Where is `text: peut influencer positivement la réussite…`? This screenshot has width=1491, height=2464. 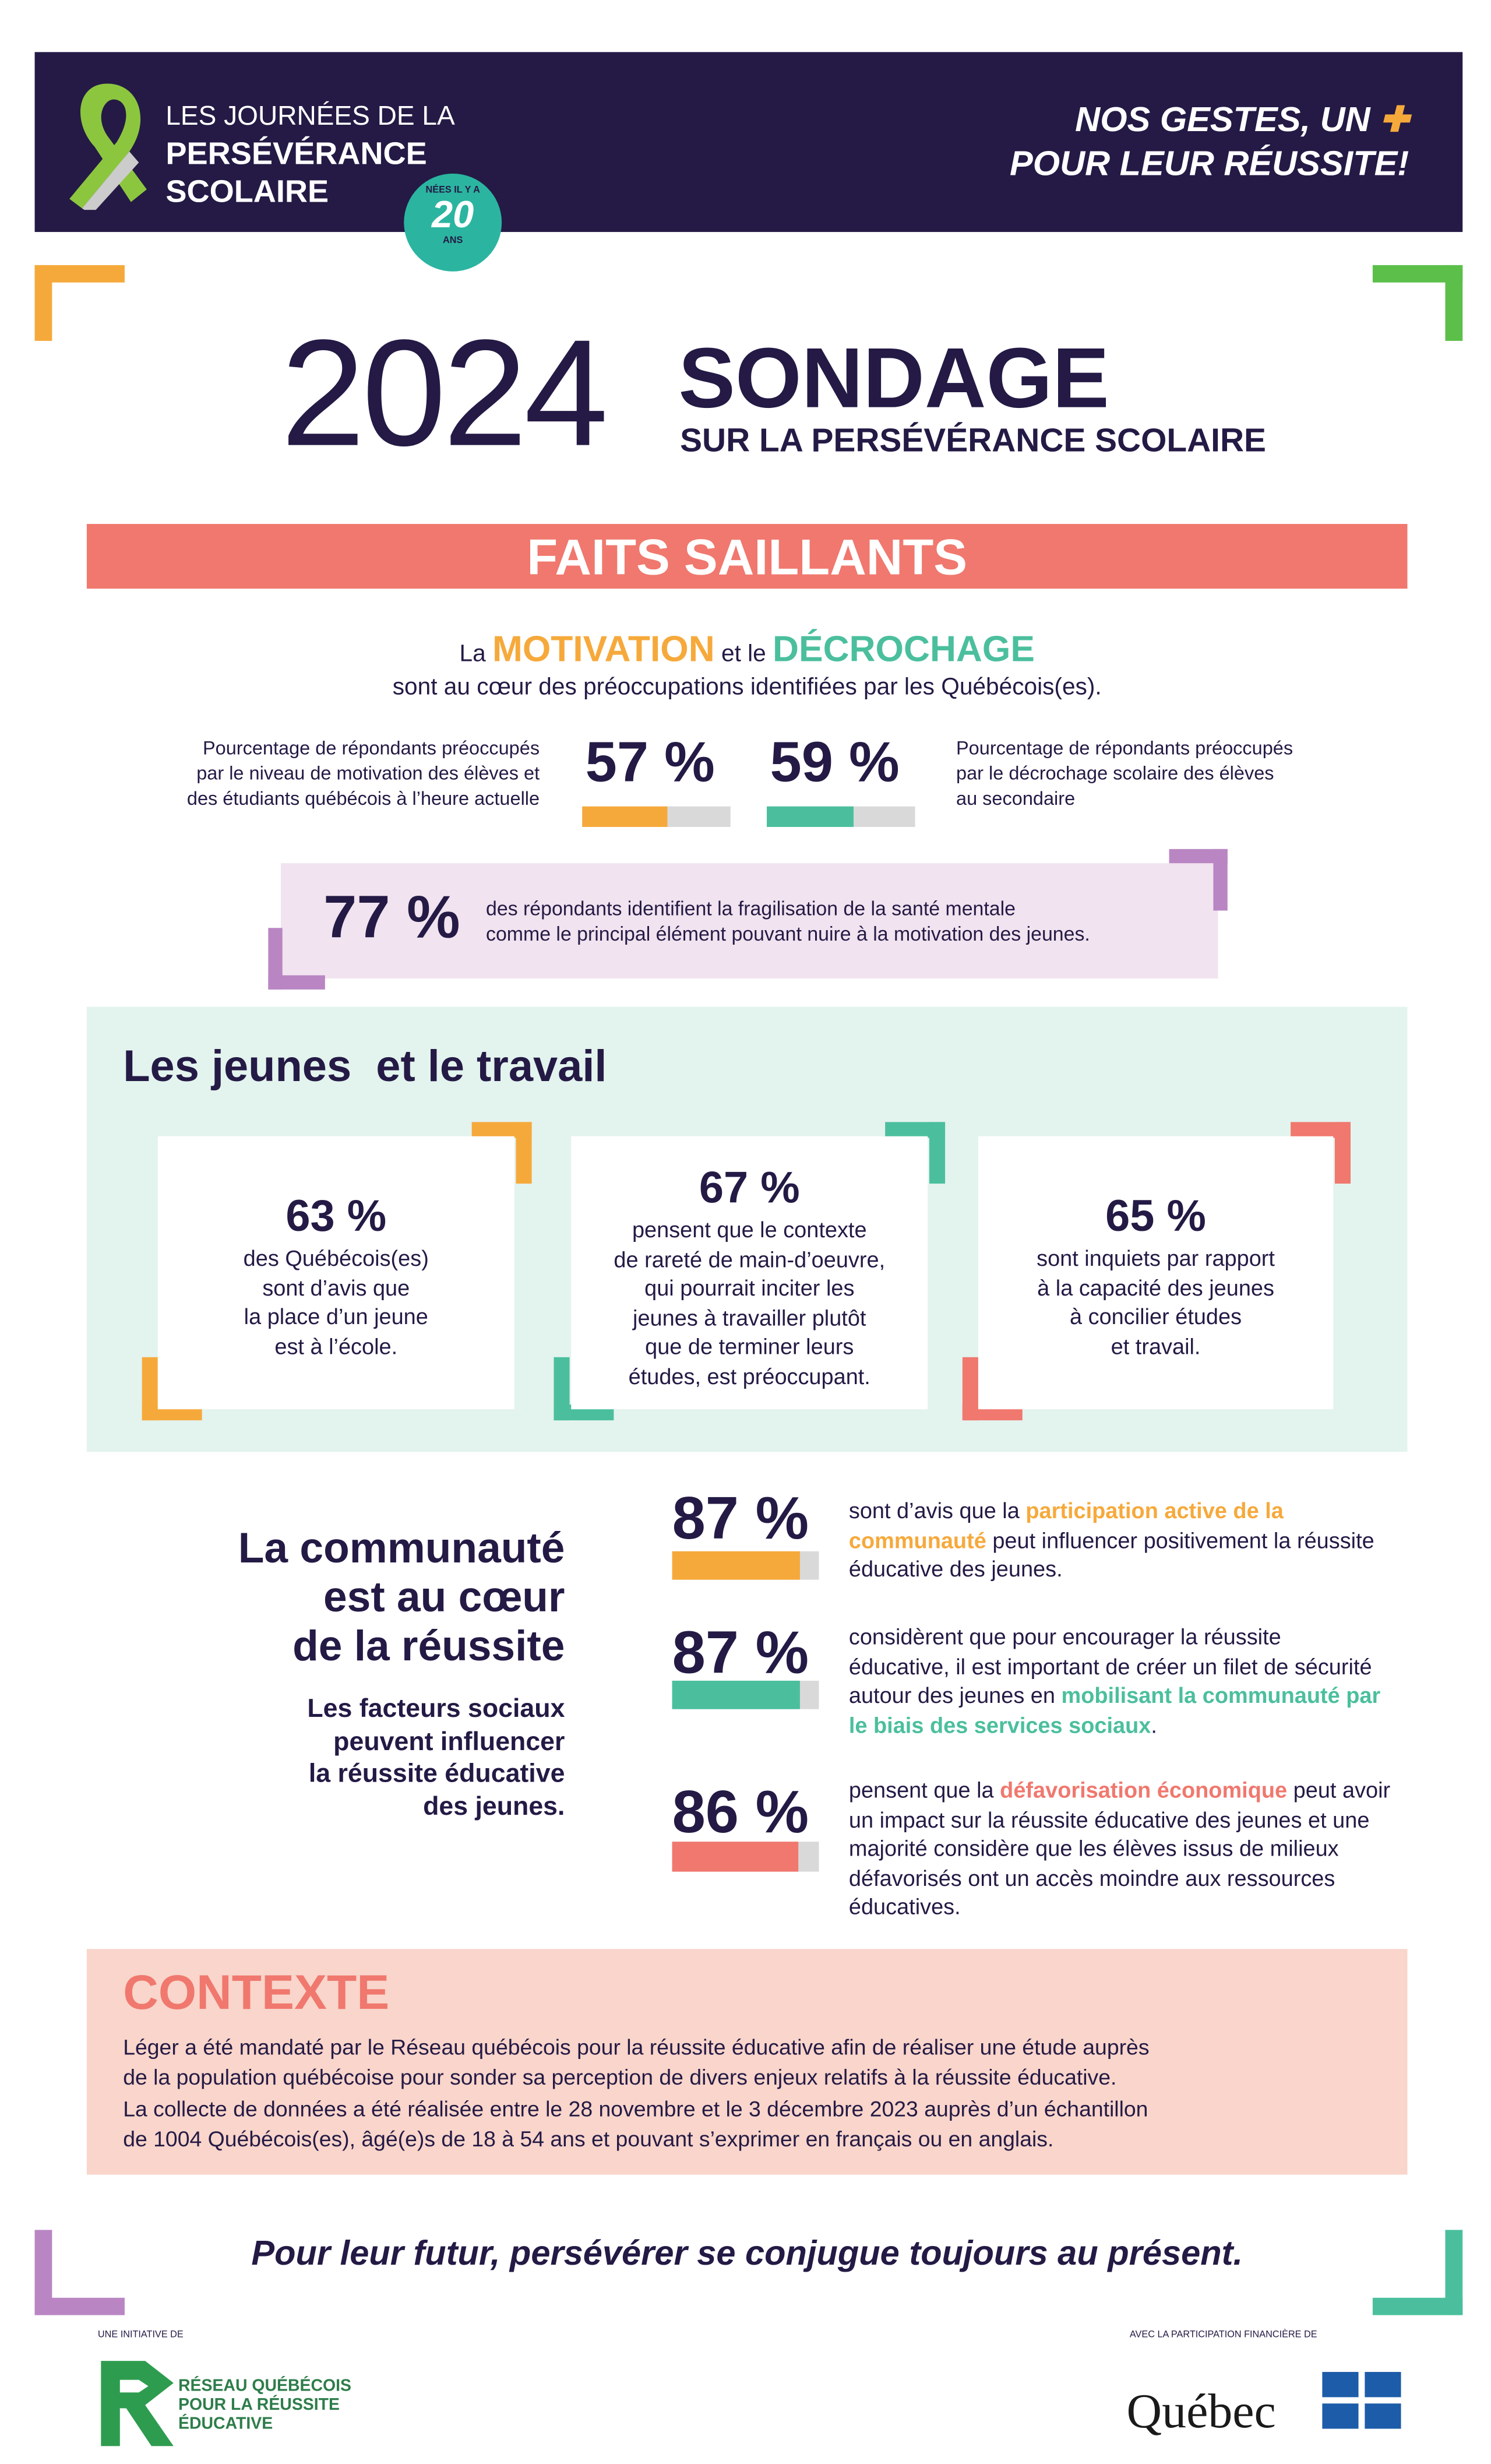
text: peut influencer positivement la réussite… is located at coordinates (1111, 1554).